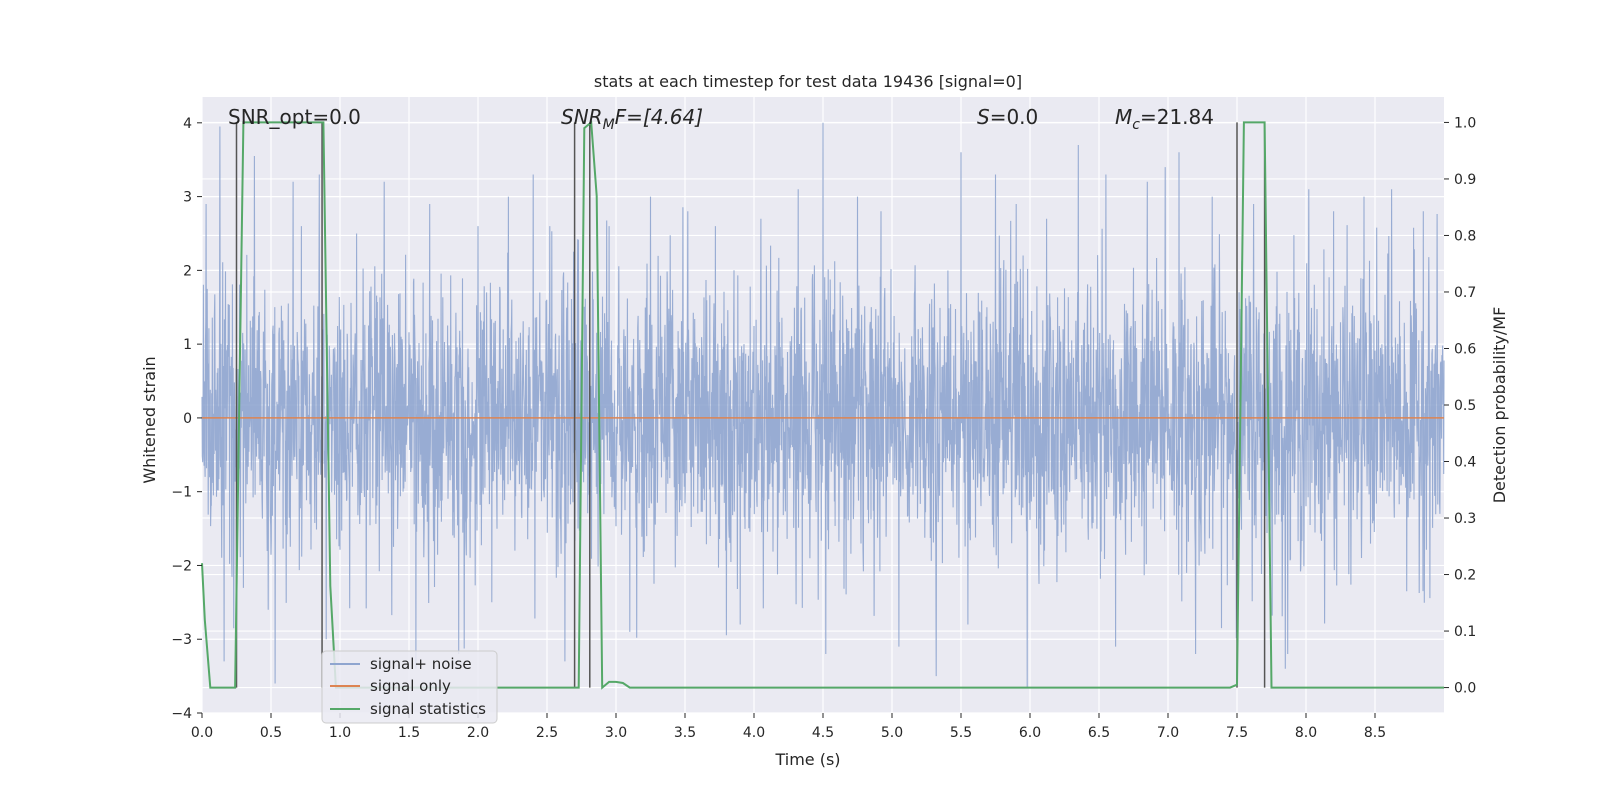 The height and width of the screenshot is (805, 1600). I want to click on right-y-tick-label: 0.8, so click(1465, 236).